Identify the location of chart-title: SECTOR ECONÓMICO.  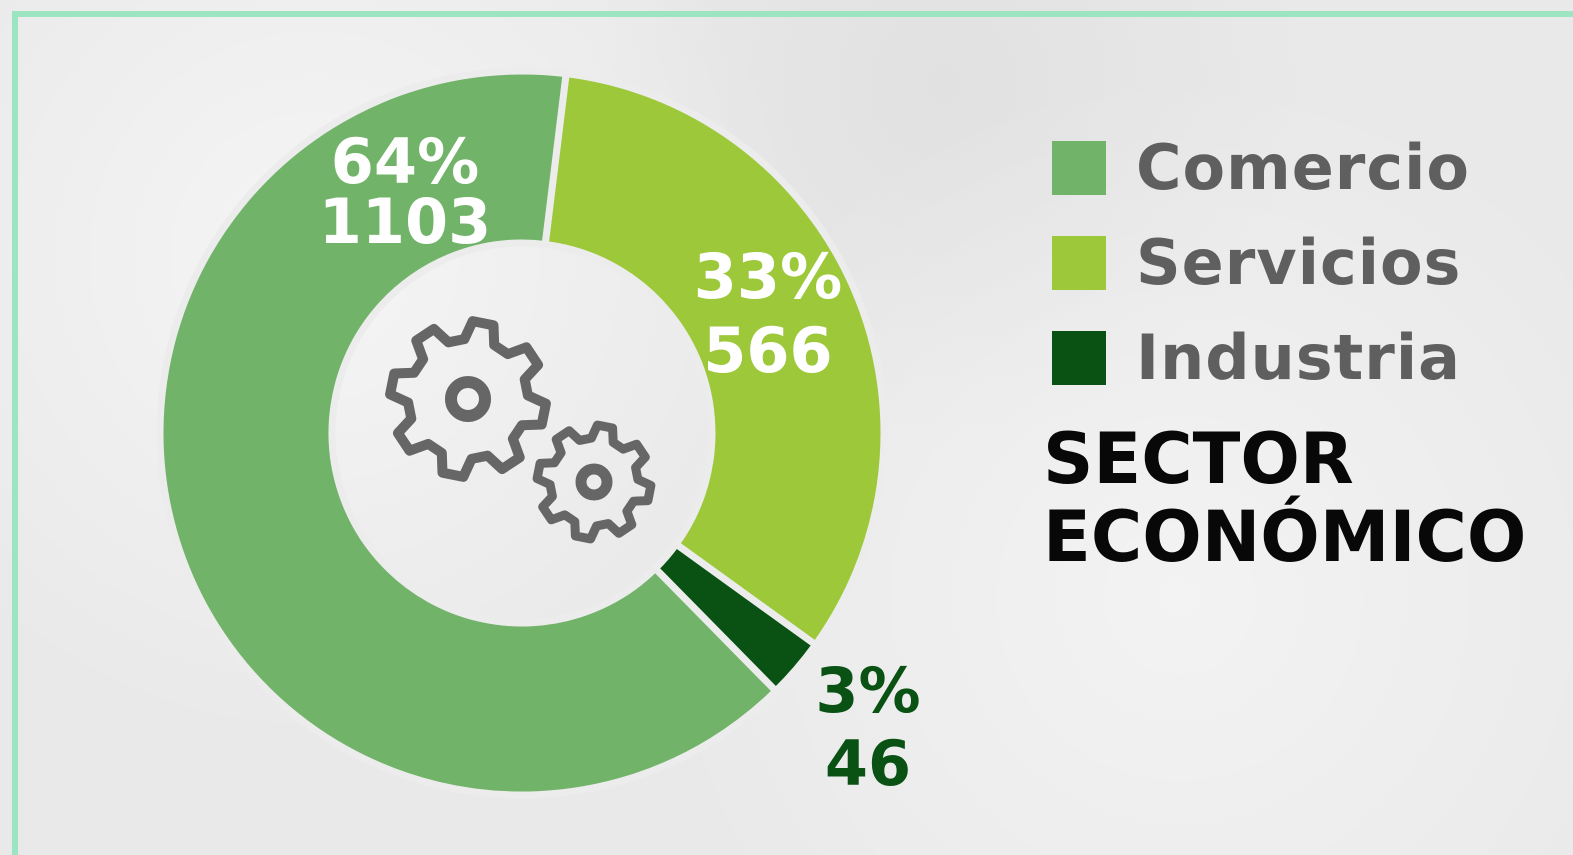
(1284, 498).